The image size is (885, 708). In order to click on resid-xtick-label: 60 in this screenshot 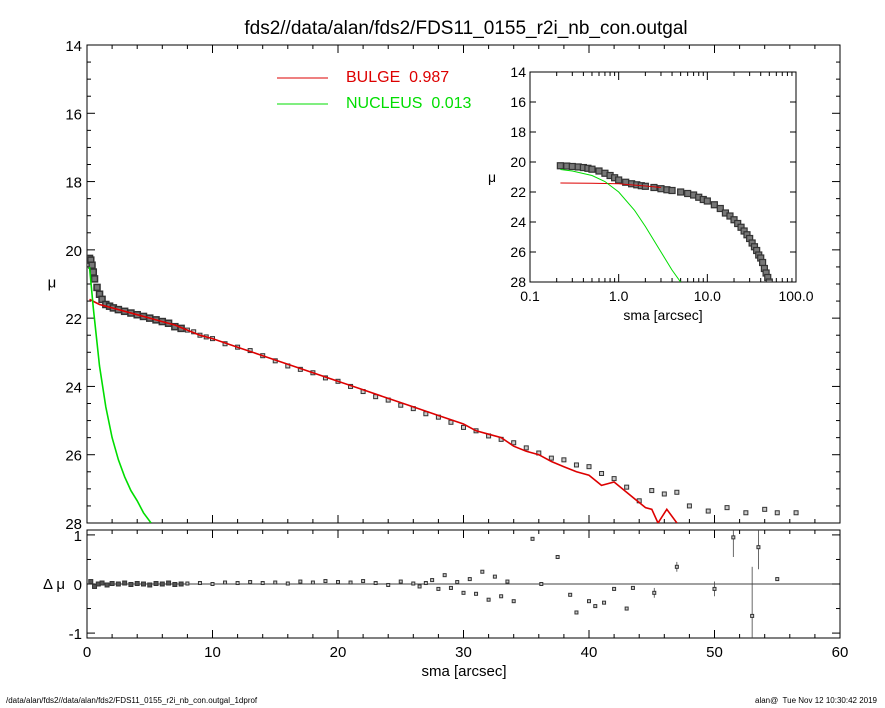, I will do `click(840, 652)`.